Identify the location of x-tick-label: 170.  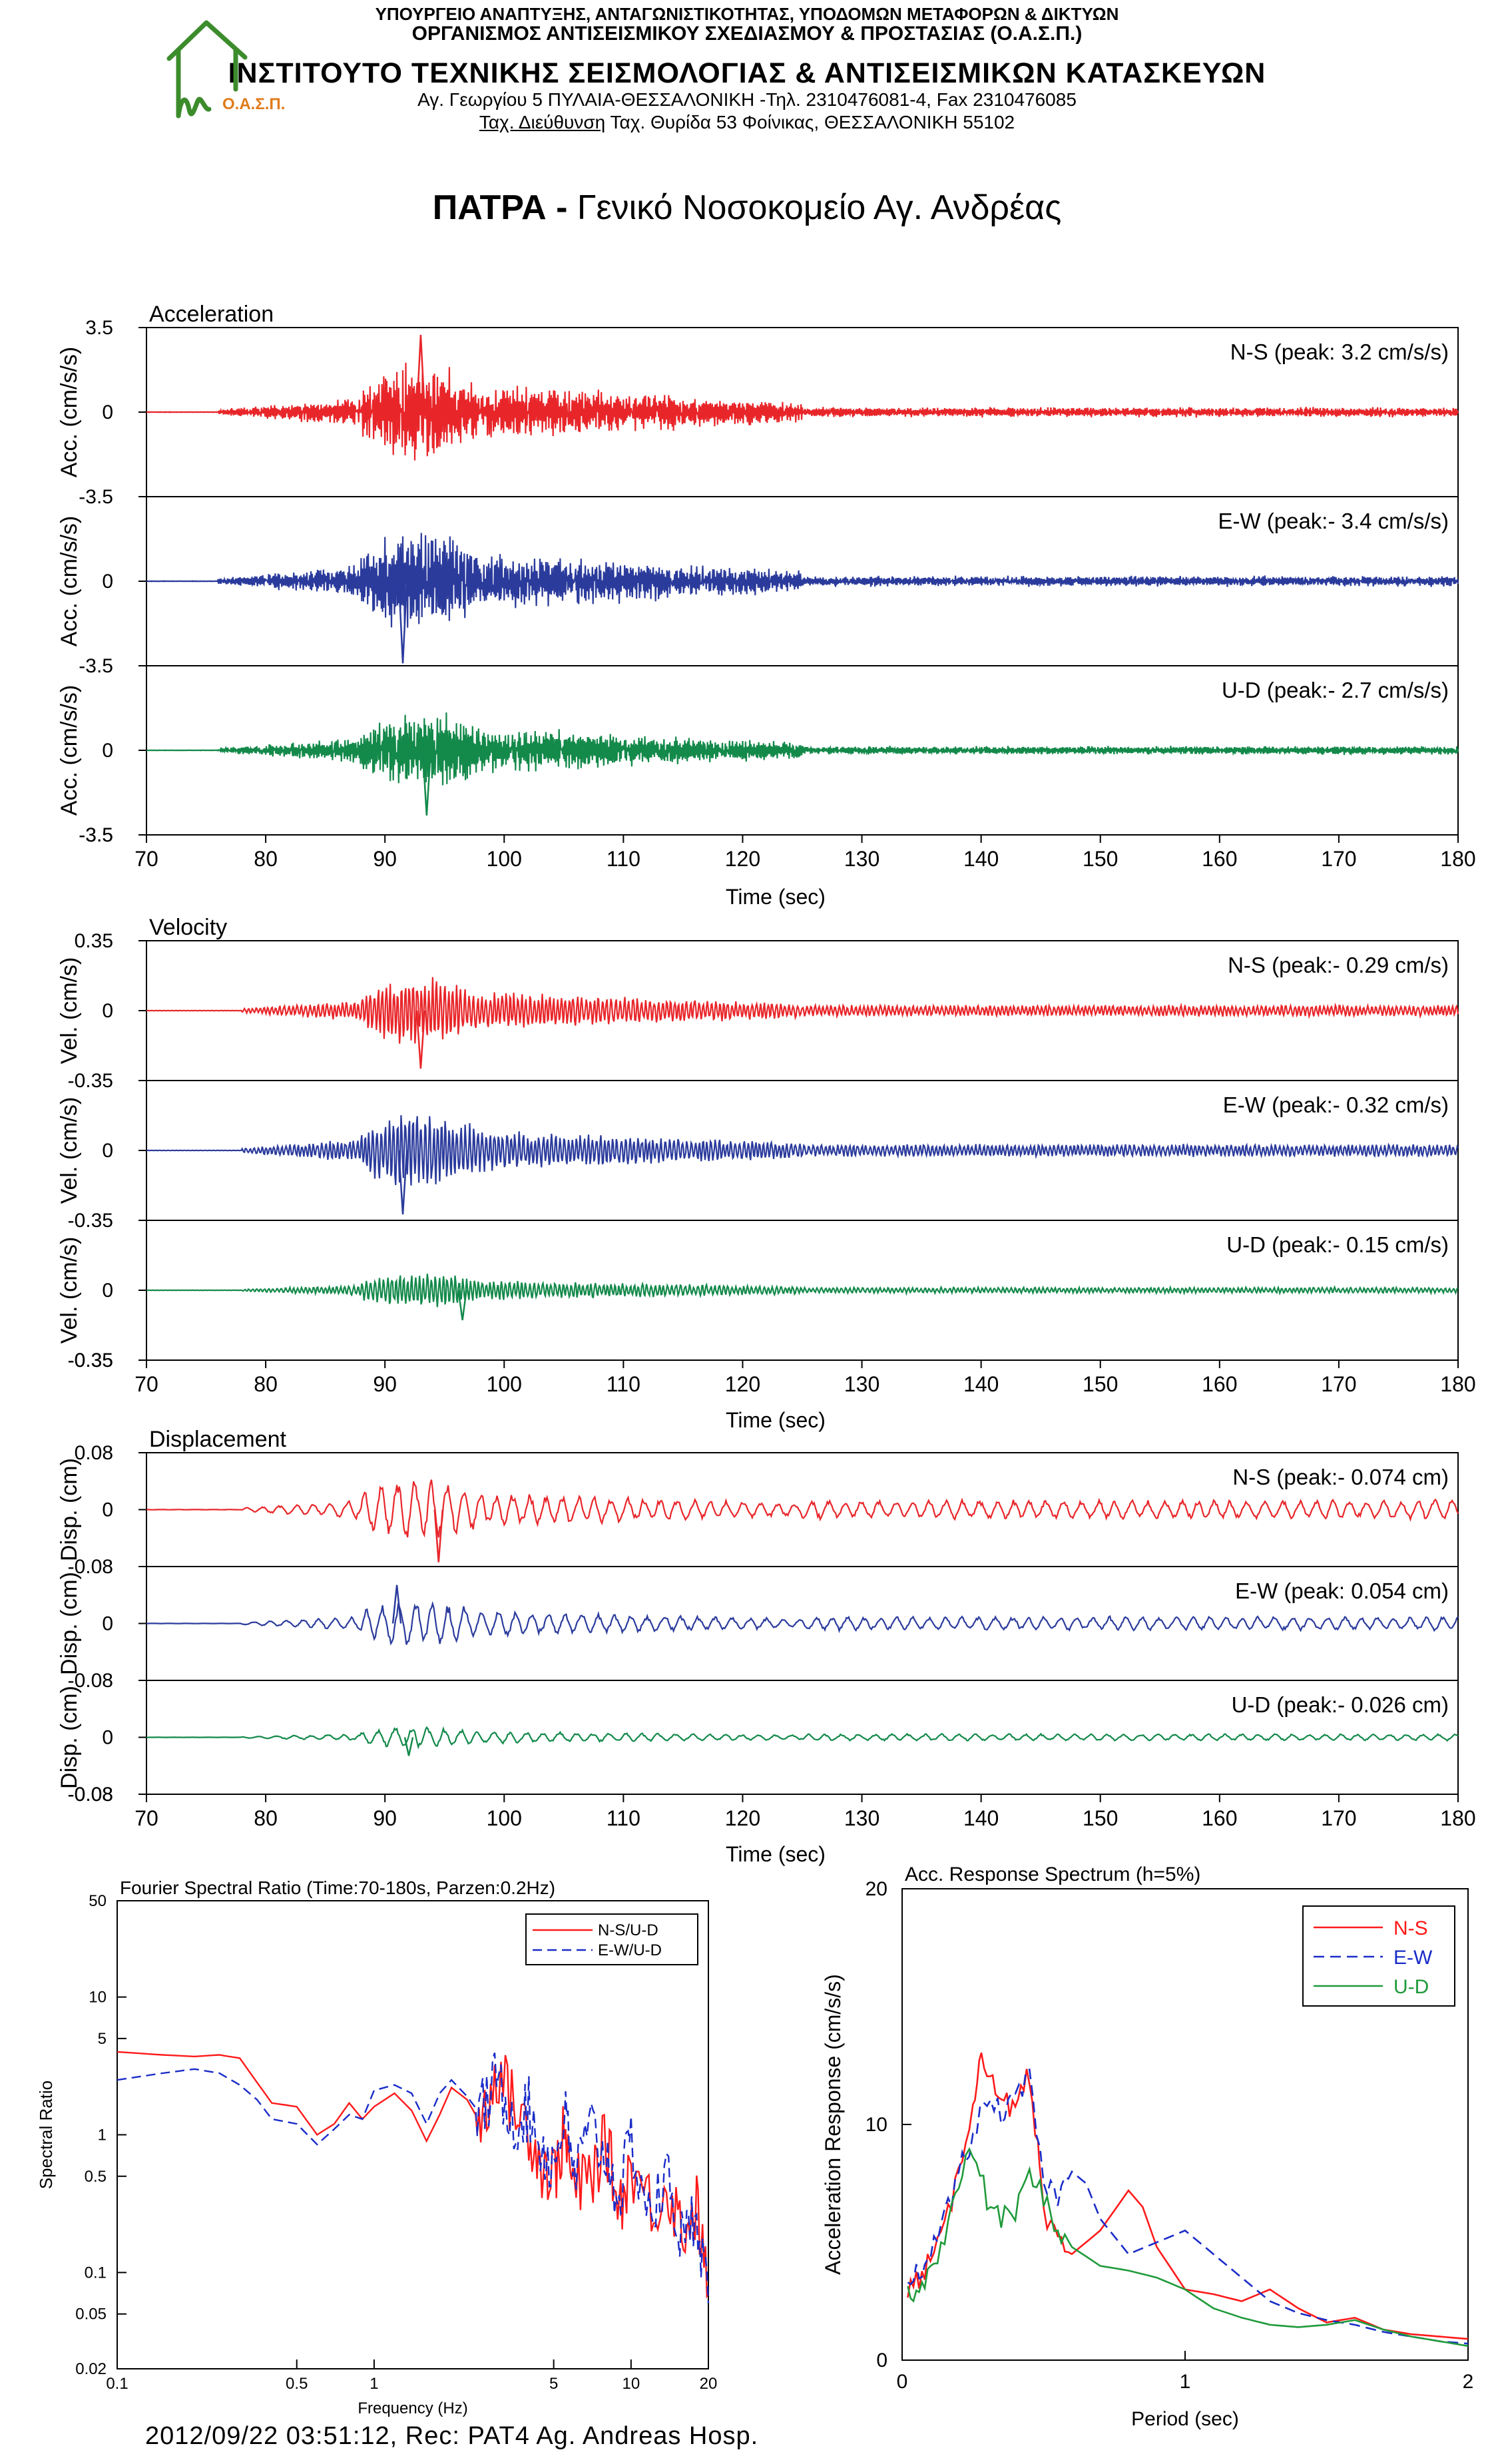
(1338, 859).